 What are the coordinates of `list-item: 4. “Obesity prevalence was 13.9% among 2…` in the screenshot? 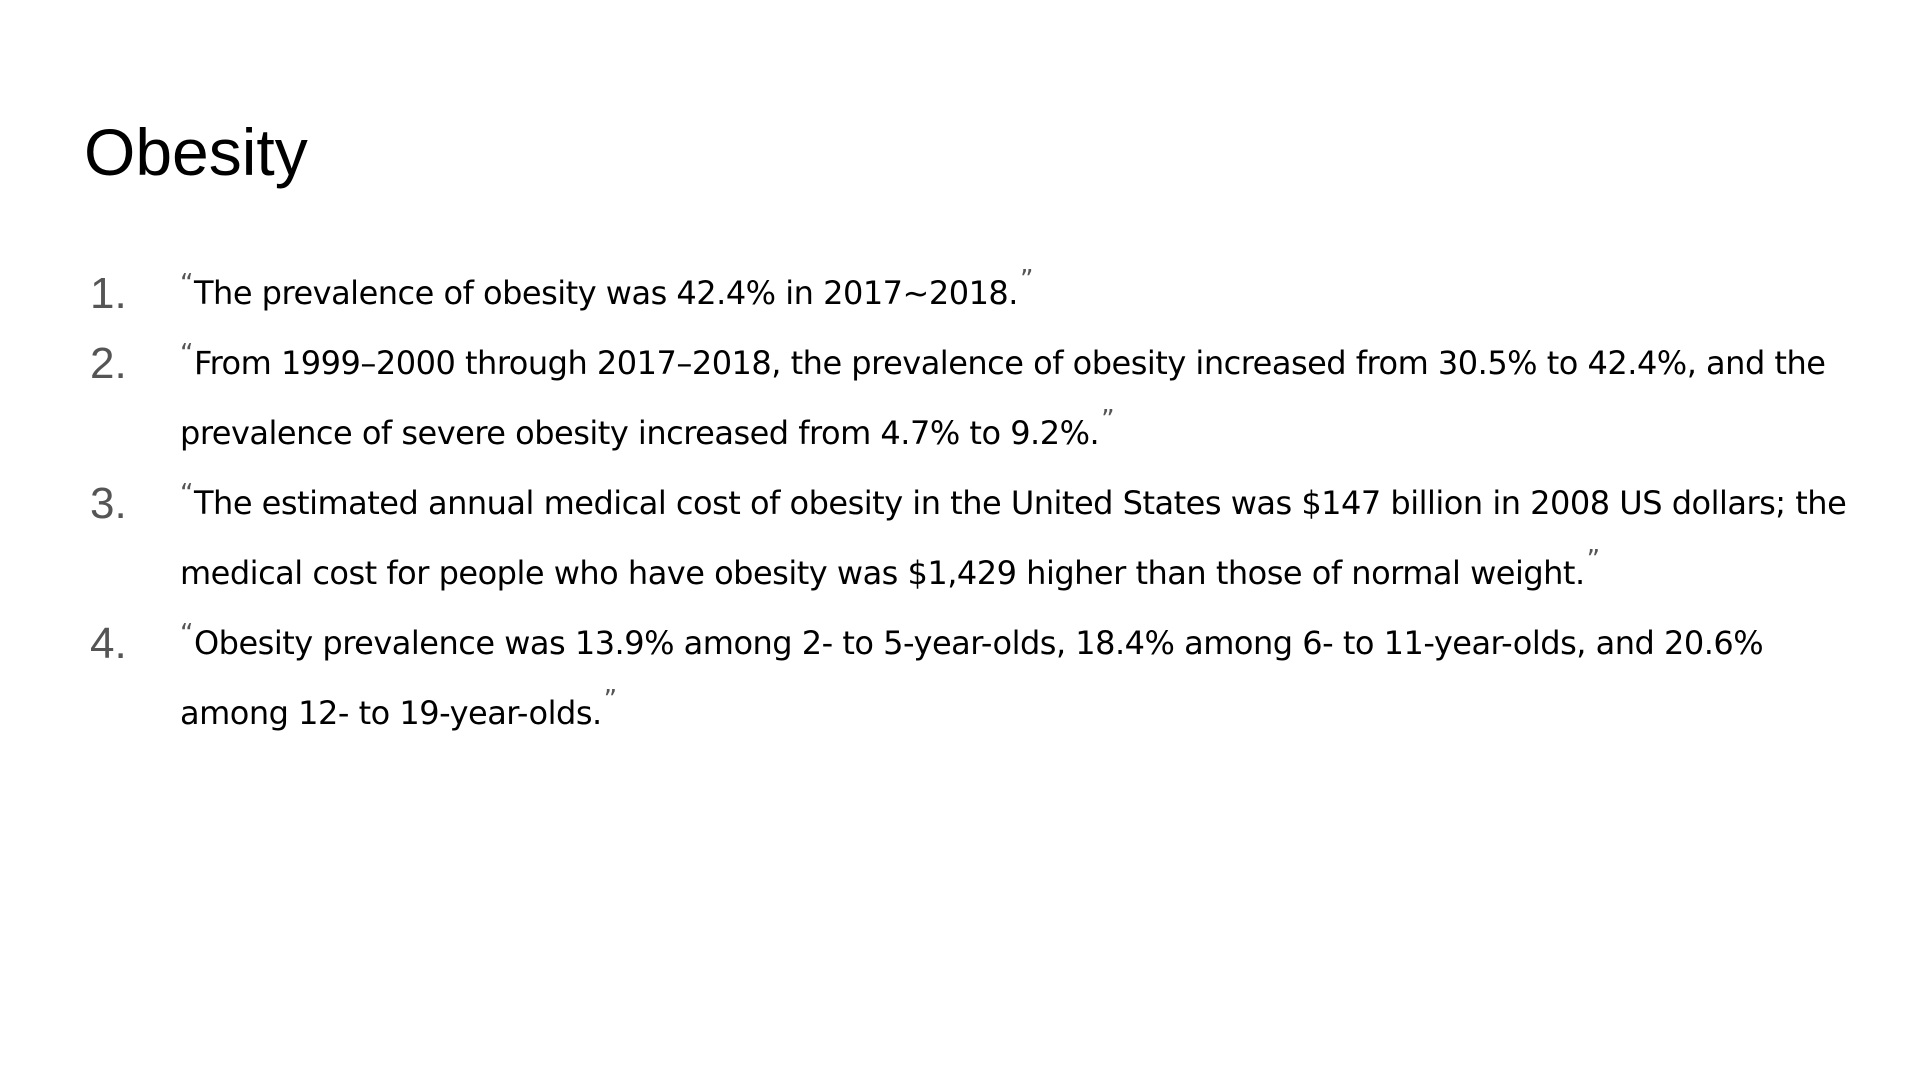 It's located at (980, 680).